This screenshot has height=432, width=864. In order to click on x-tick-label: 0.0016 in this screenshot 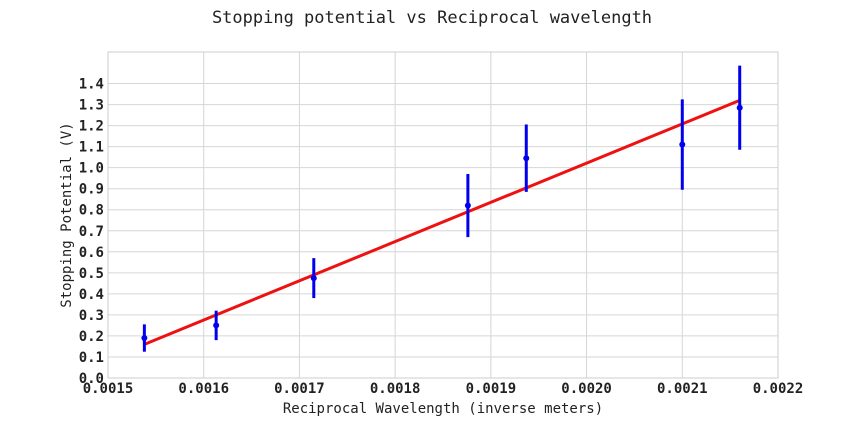, I will do `click(203, 389)`.